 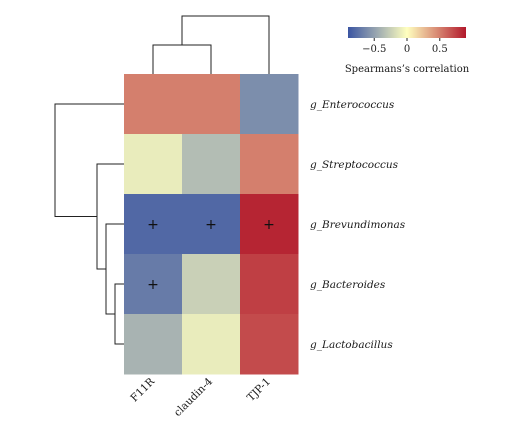 What do you see at coordinates (440, 49) in the screenshot?
I see `colorbar-tick-label: 0.5` at bounding box center [440, 49].